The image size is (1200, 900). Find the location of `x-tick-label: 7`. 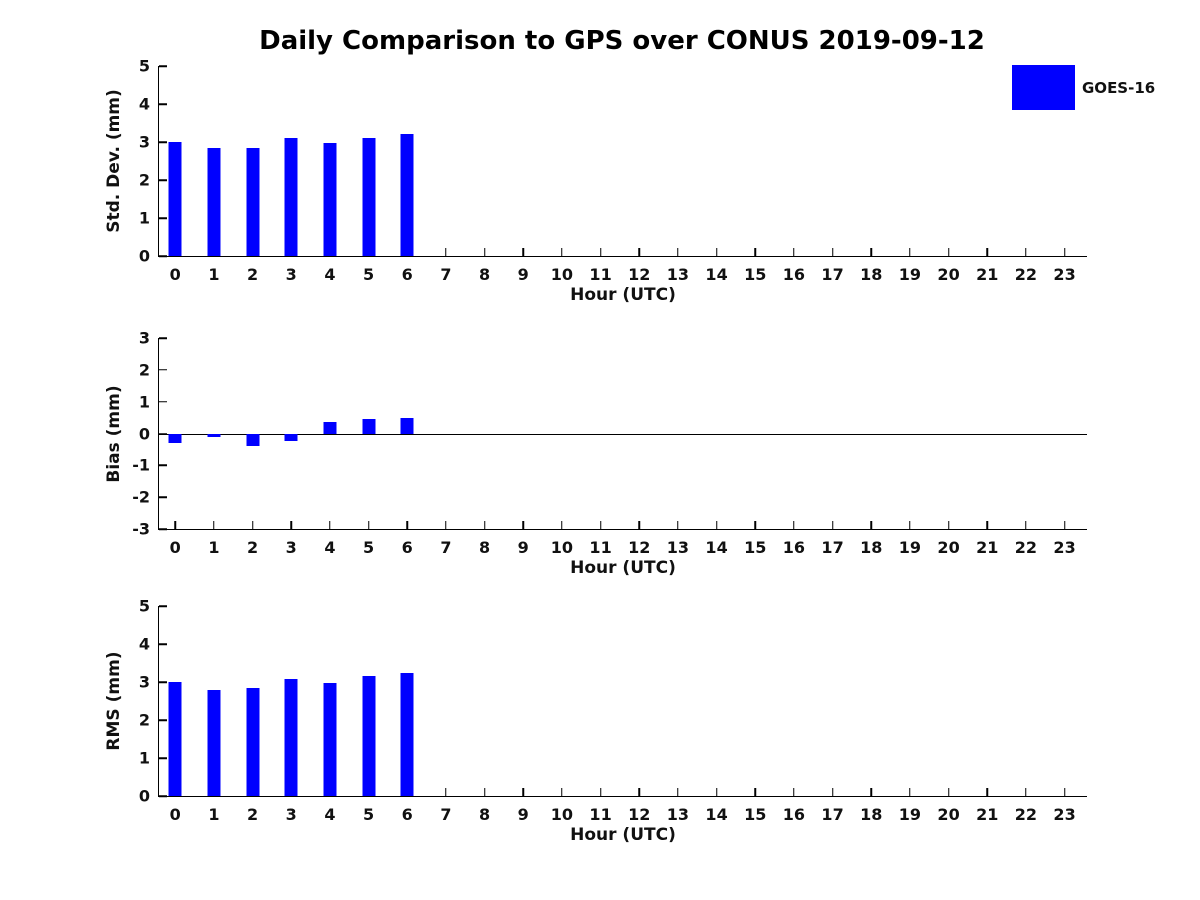

x-tick-label: 7 is located at coordinates (446, 547).